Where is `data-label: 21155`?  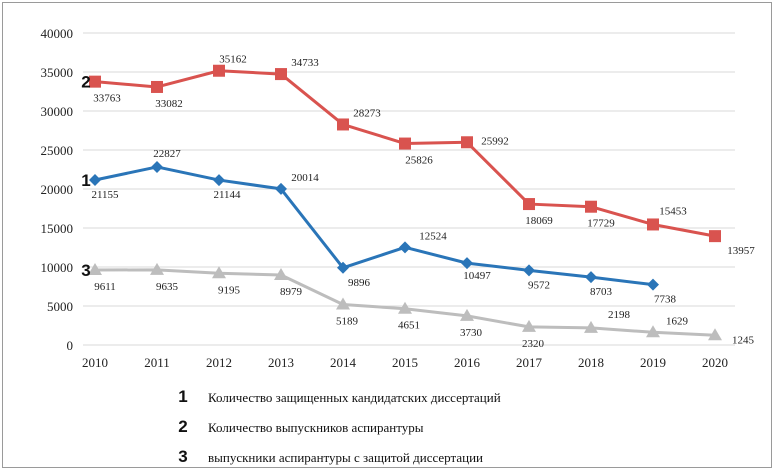 data-label: 21155 is located at coordinates (105, 195).